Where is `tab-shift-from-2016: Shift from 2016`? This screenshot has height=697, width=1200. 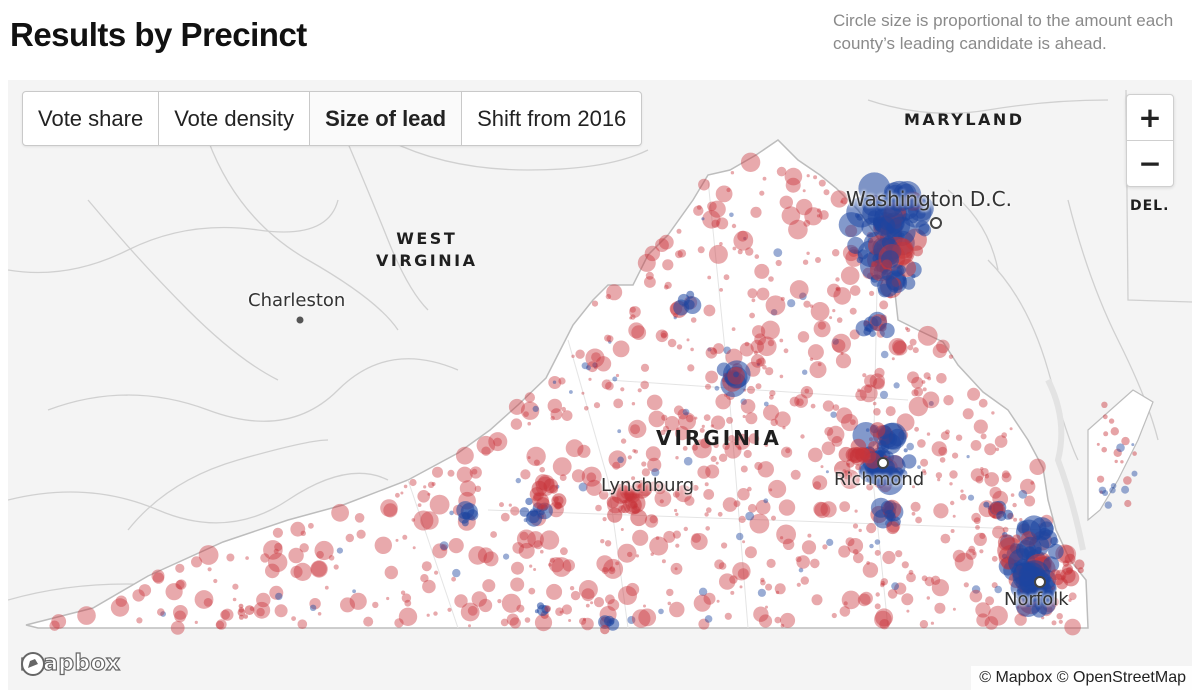 tab-shift-from-2016: Shift from 2016 is located at coordinates (552, 118).